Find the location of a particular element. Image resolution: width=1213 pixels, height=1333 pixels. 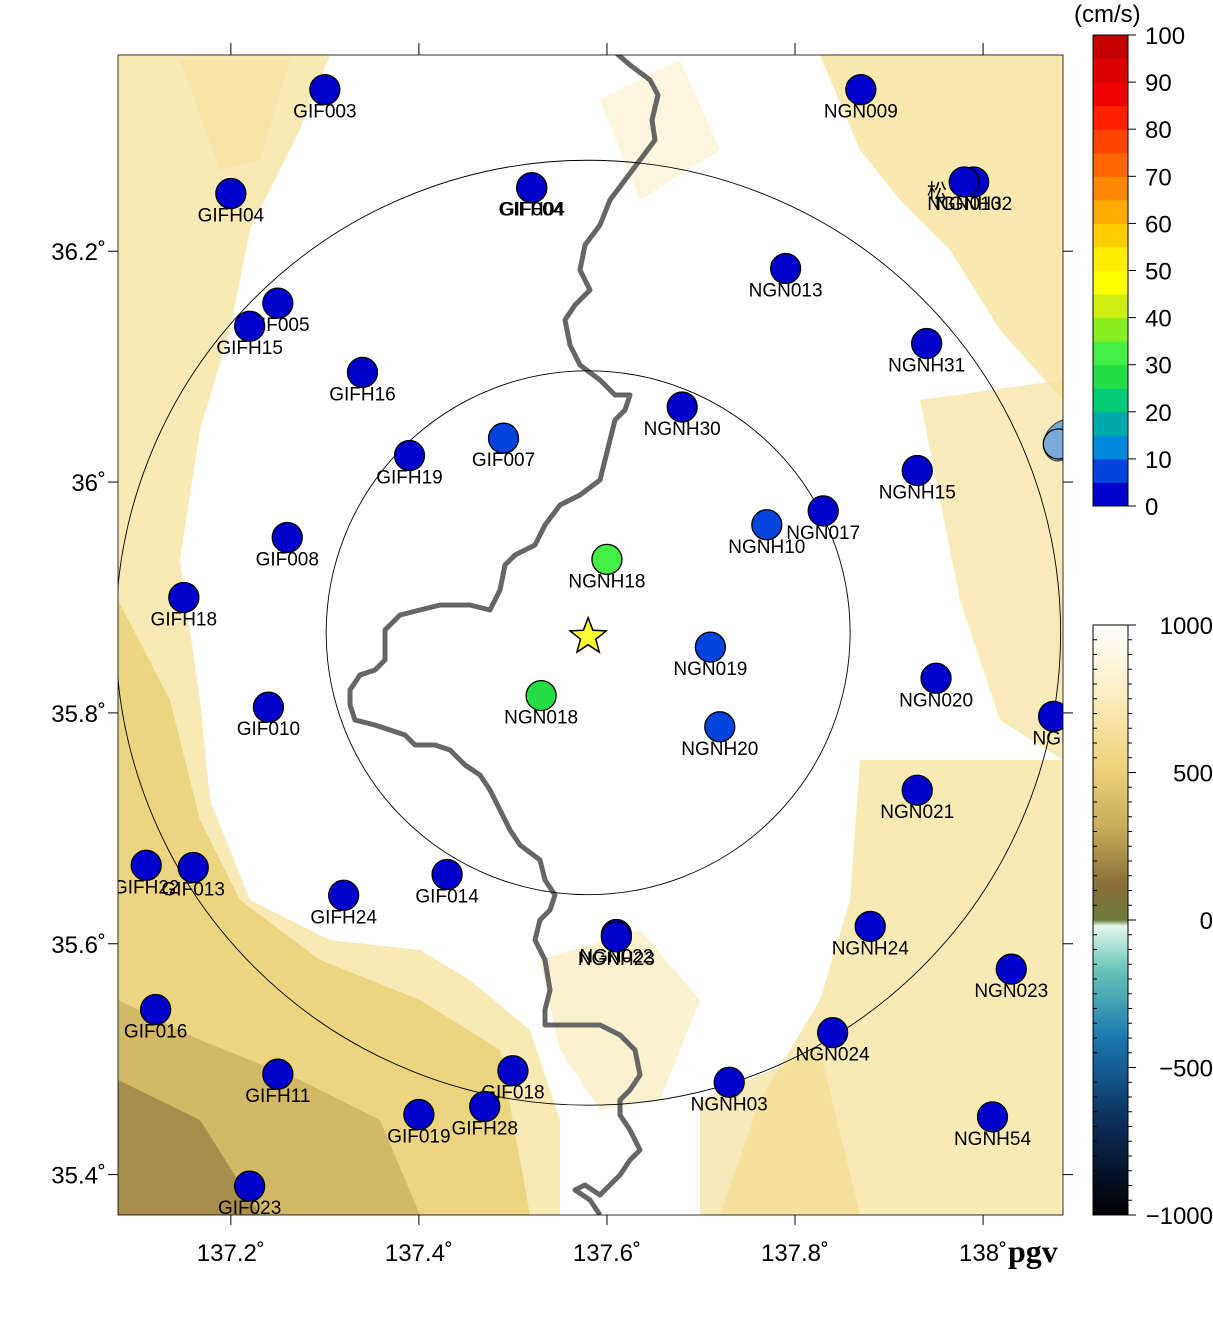

pgv-tick-label: 20 is located at coordinates (1158, 413).